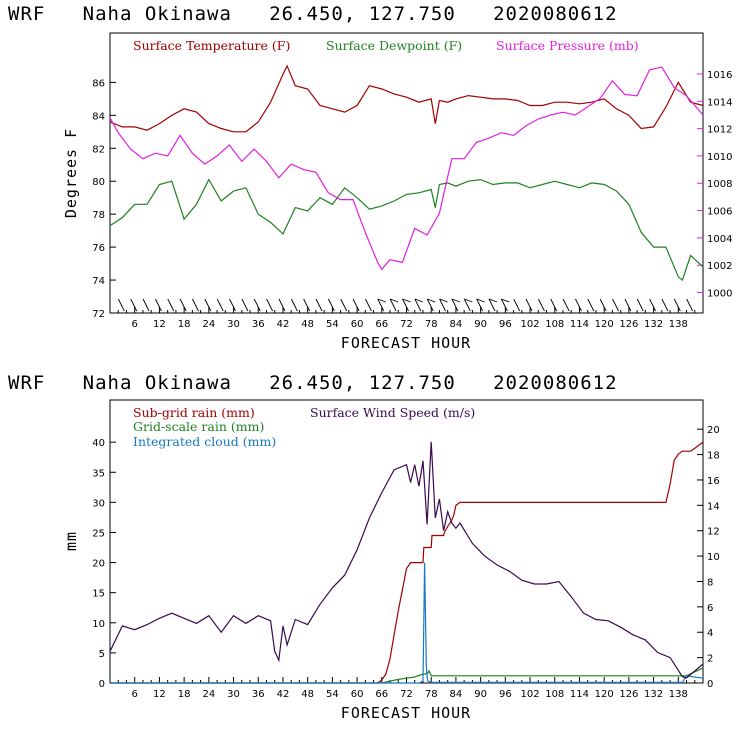  Describe the element at coordinates (394, 45) in the screenshot. I see `chart1-legend-dewpoint: Surface Dewpoint (F)` at that location.